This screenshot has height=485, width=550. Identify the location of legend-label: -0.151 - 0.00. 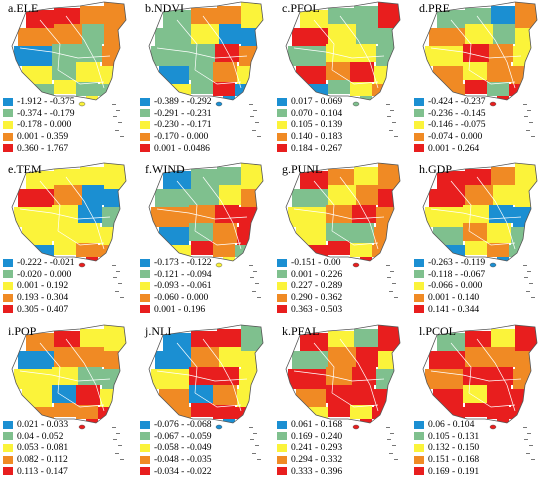
(316, 263).